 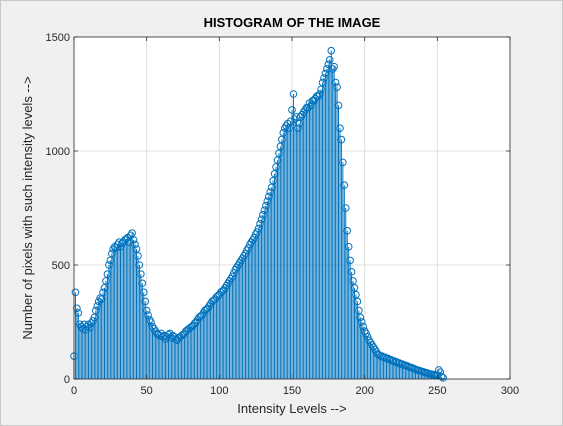 I want to click on y-tick-label: 1000, so click(x=58, y=152).